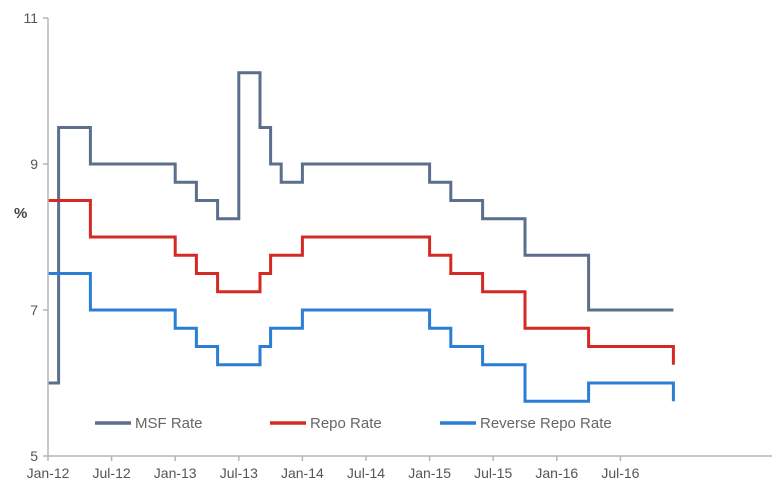  Describe the element at coordinates (546, 423) in the screenshot. I see `legend-label-2: Reverse Repo Rate` at that location.